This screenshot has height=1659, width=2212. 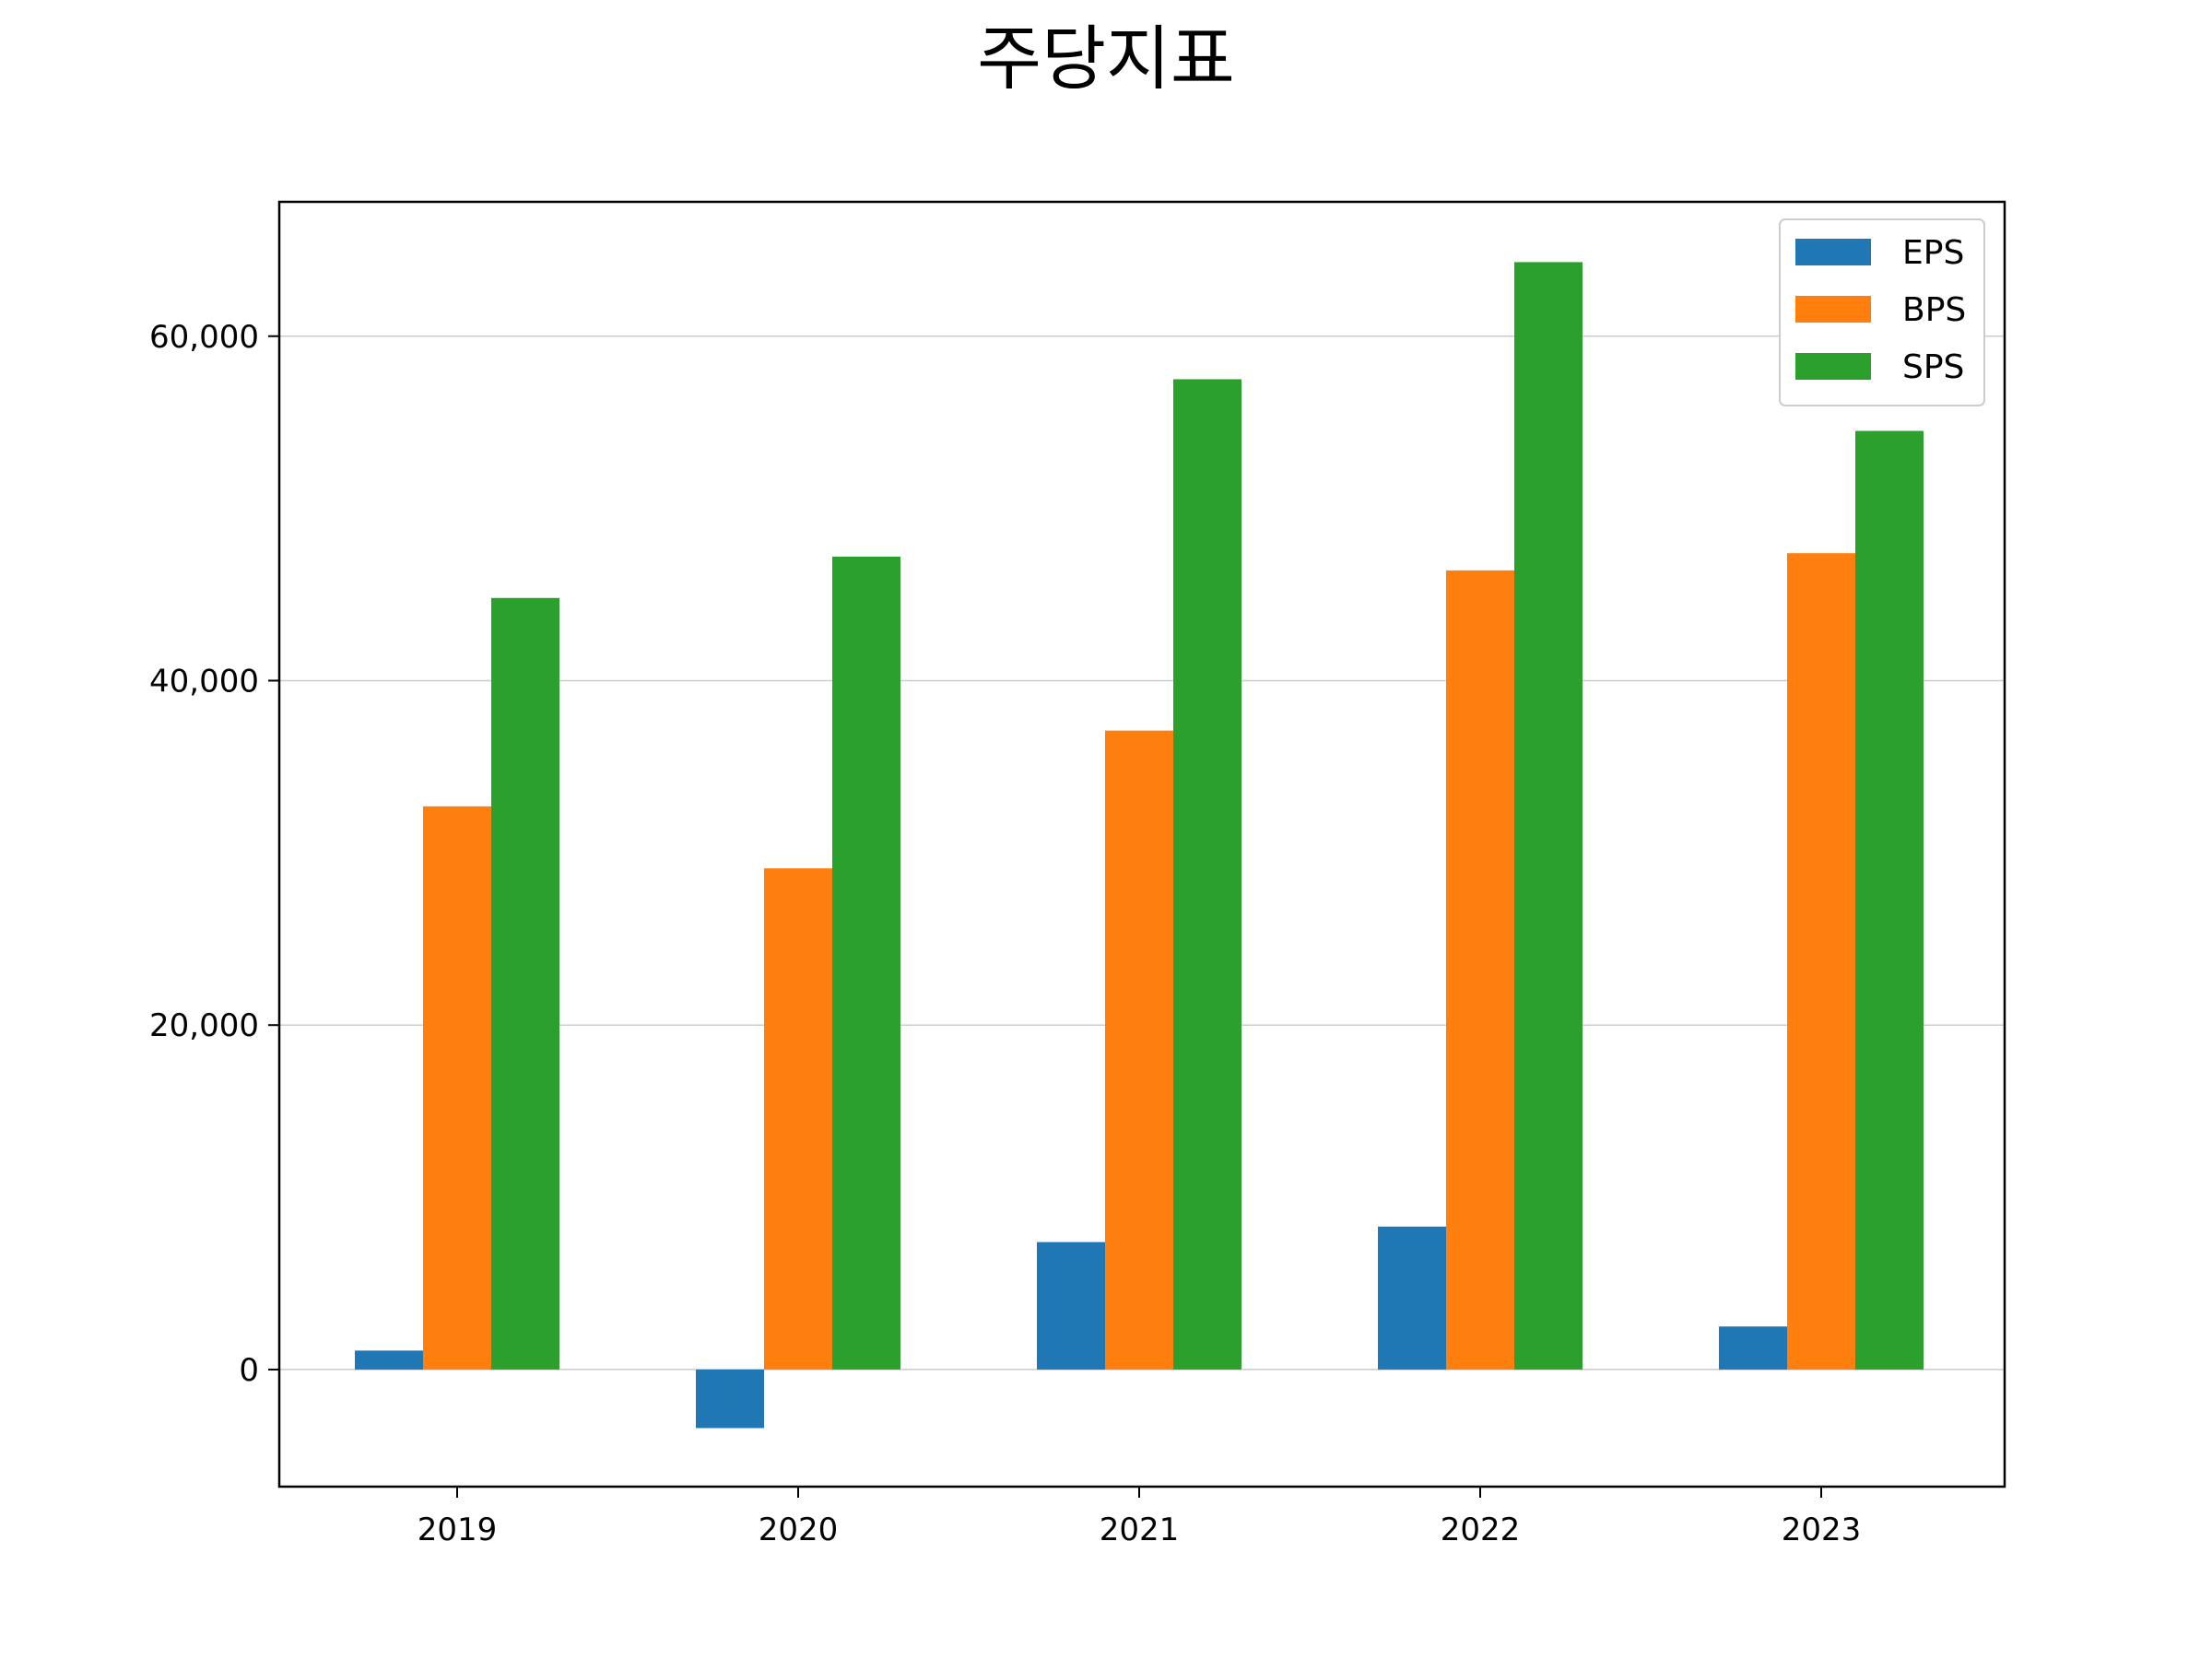 I want to click on legend-label-sps: SPS, so click(x=1933, y=367).